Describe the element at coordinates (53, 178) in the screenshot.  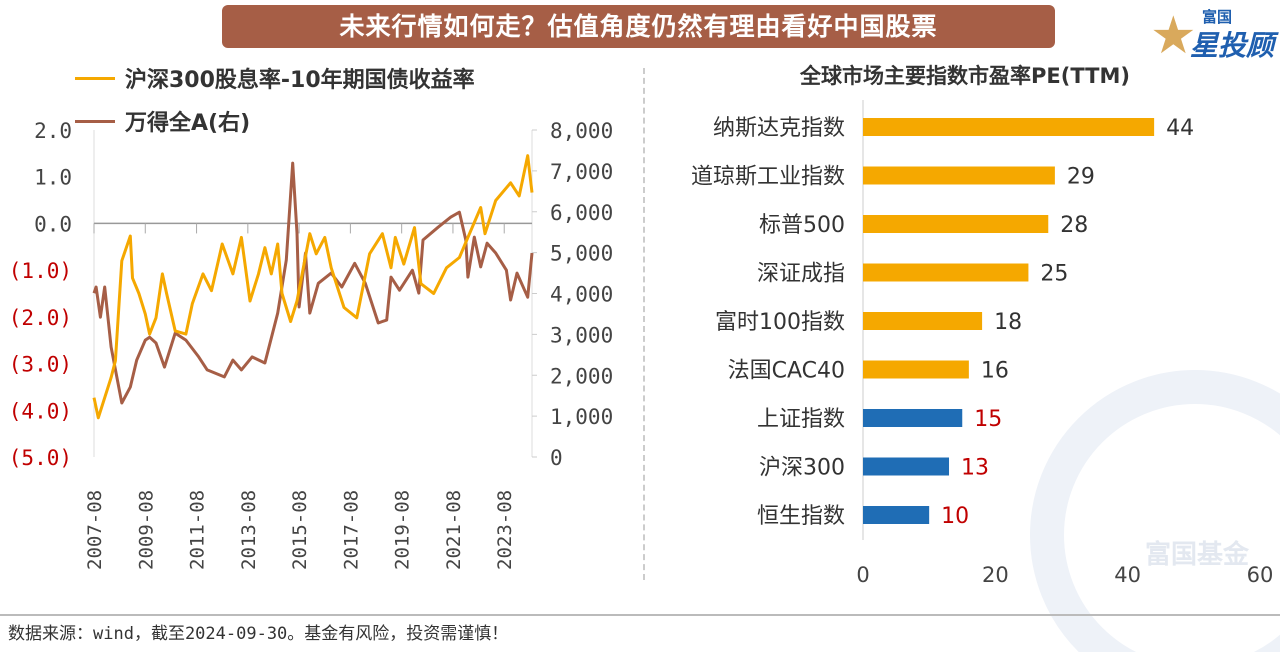
I see `left-axis-tick-label: 1.0` at that location.